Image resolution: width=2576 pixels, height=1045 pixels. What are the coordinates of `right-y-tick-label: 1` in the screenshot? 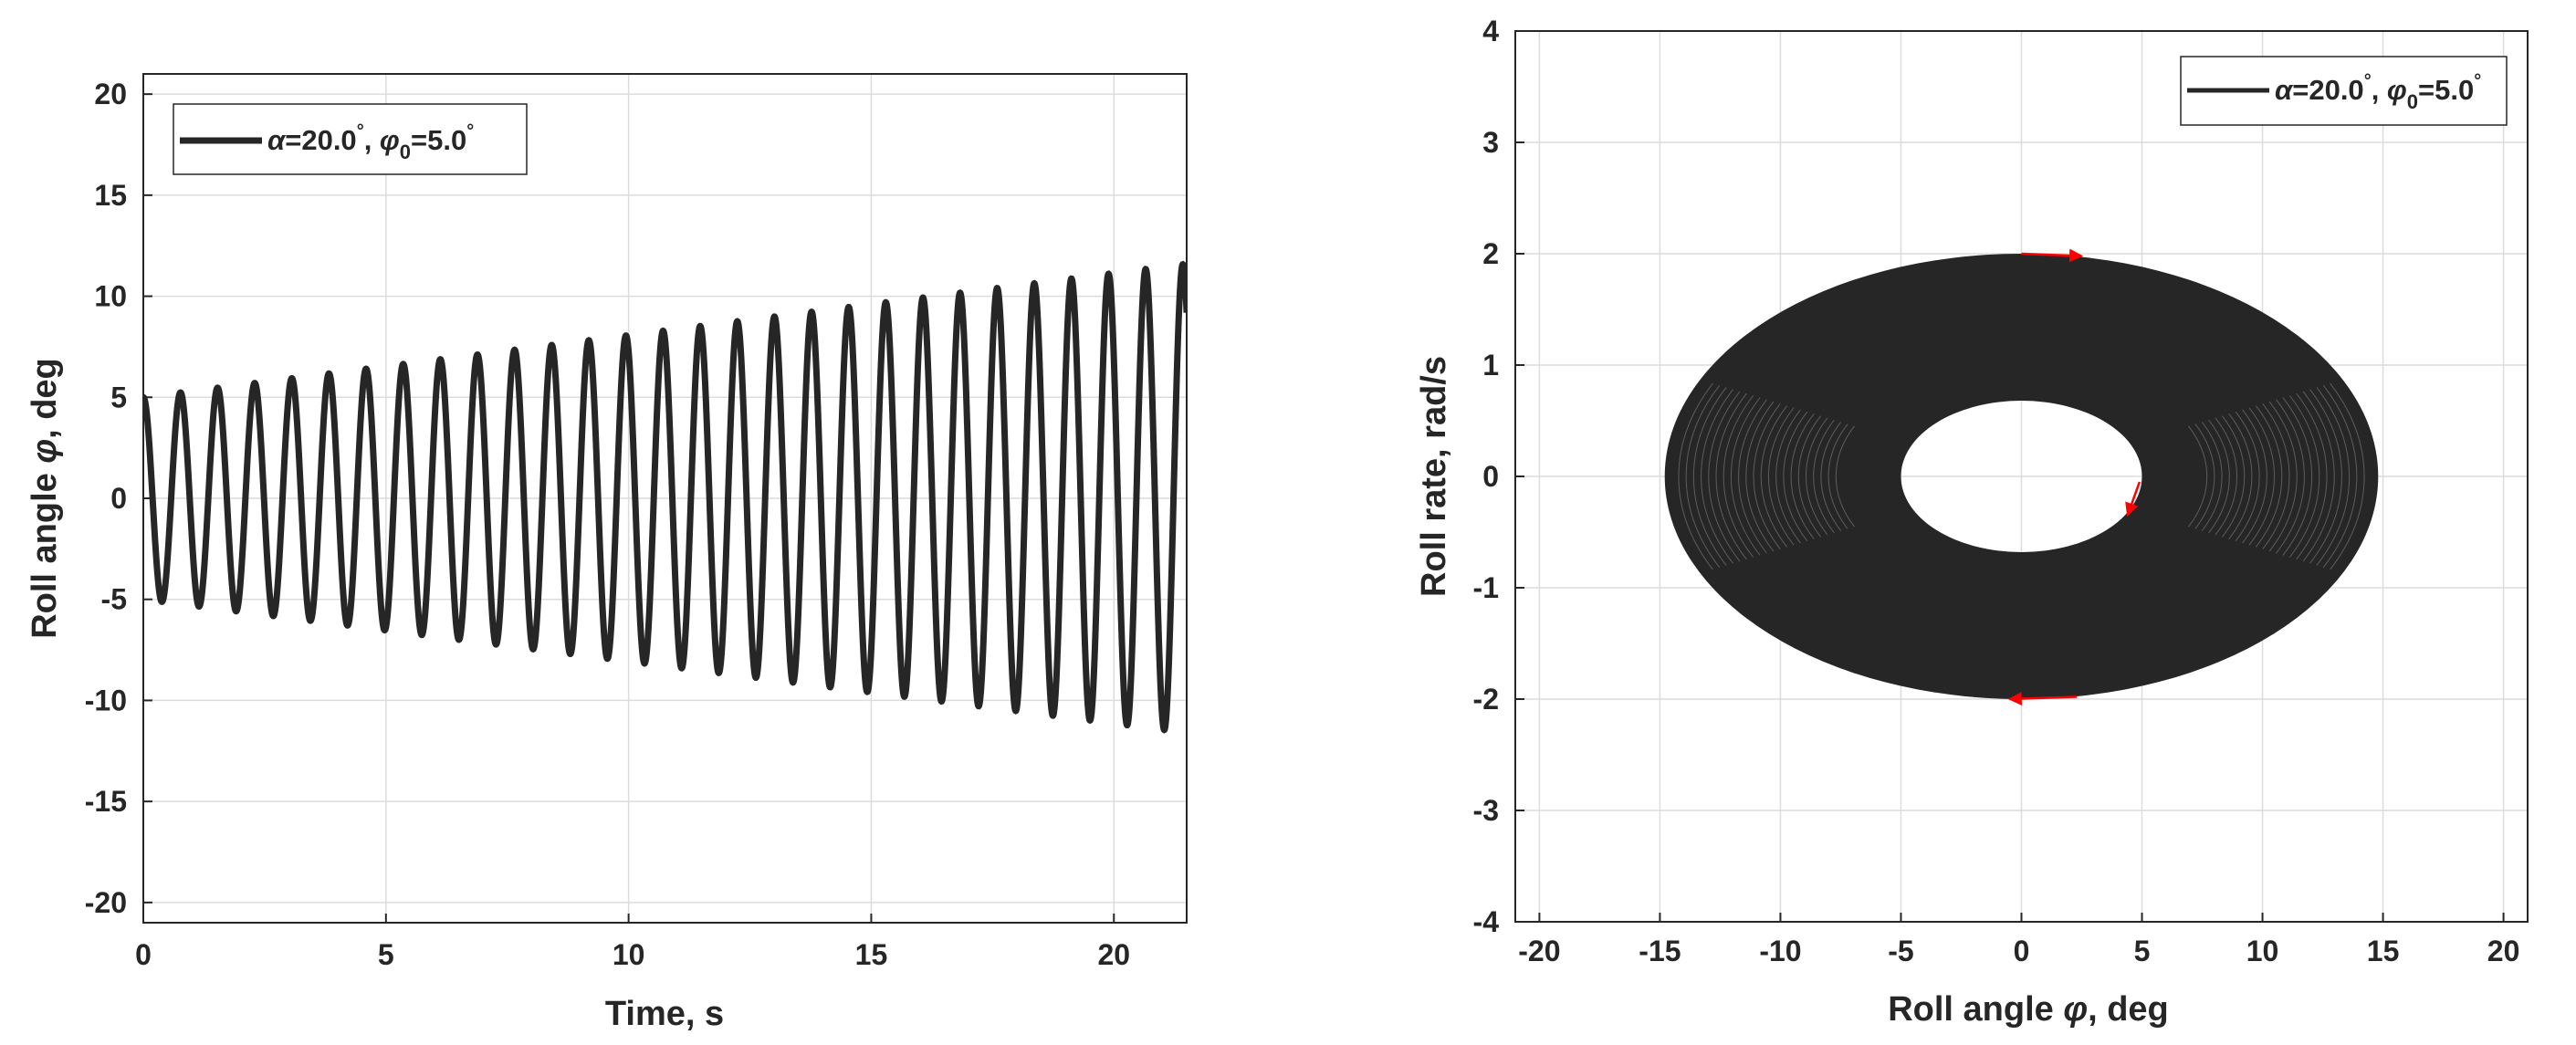 It's located at (1490, 365).